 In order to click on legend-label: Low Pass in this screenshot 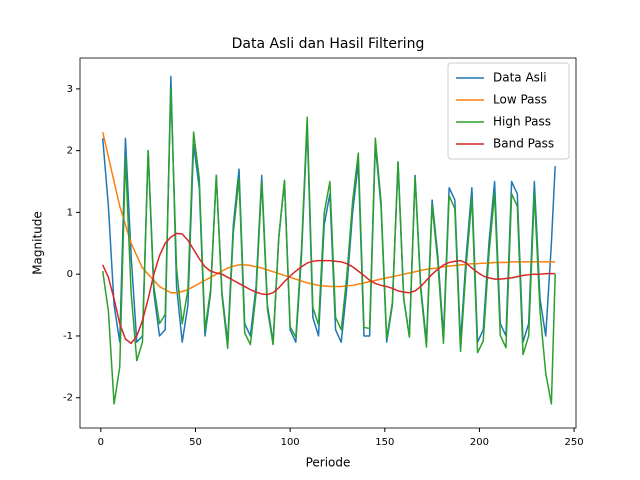, I will do `click(520, 100)`.